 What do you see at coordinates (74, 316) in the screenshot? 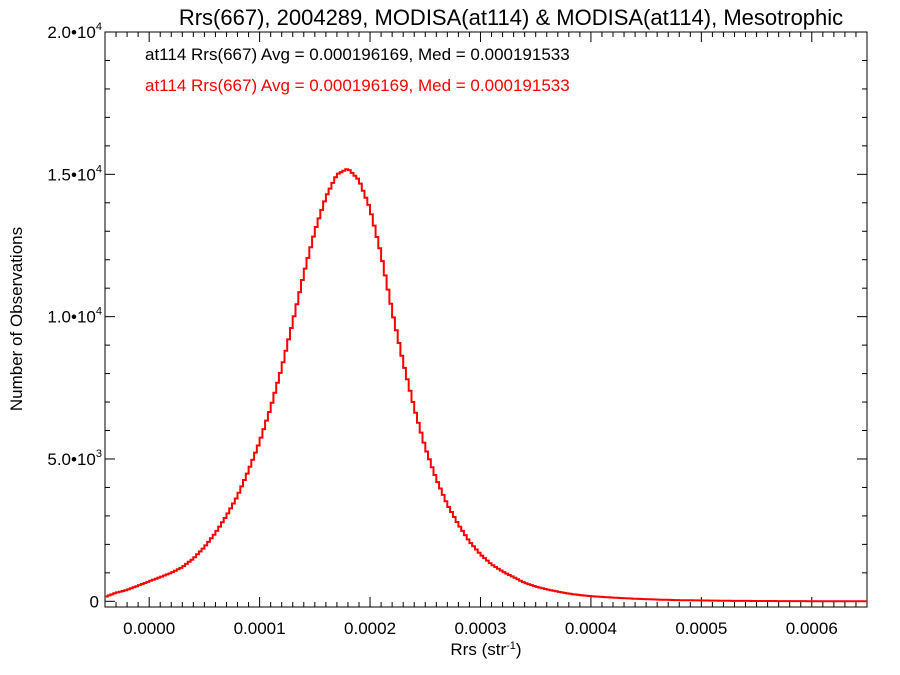
I see `y-tick-label: 1.0•104` at bounding box center [74, 316].